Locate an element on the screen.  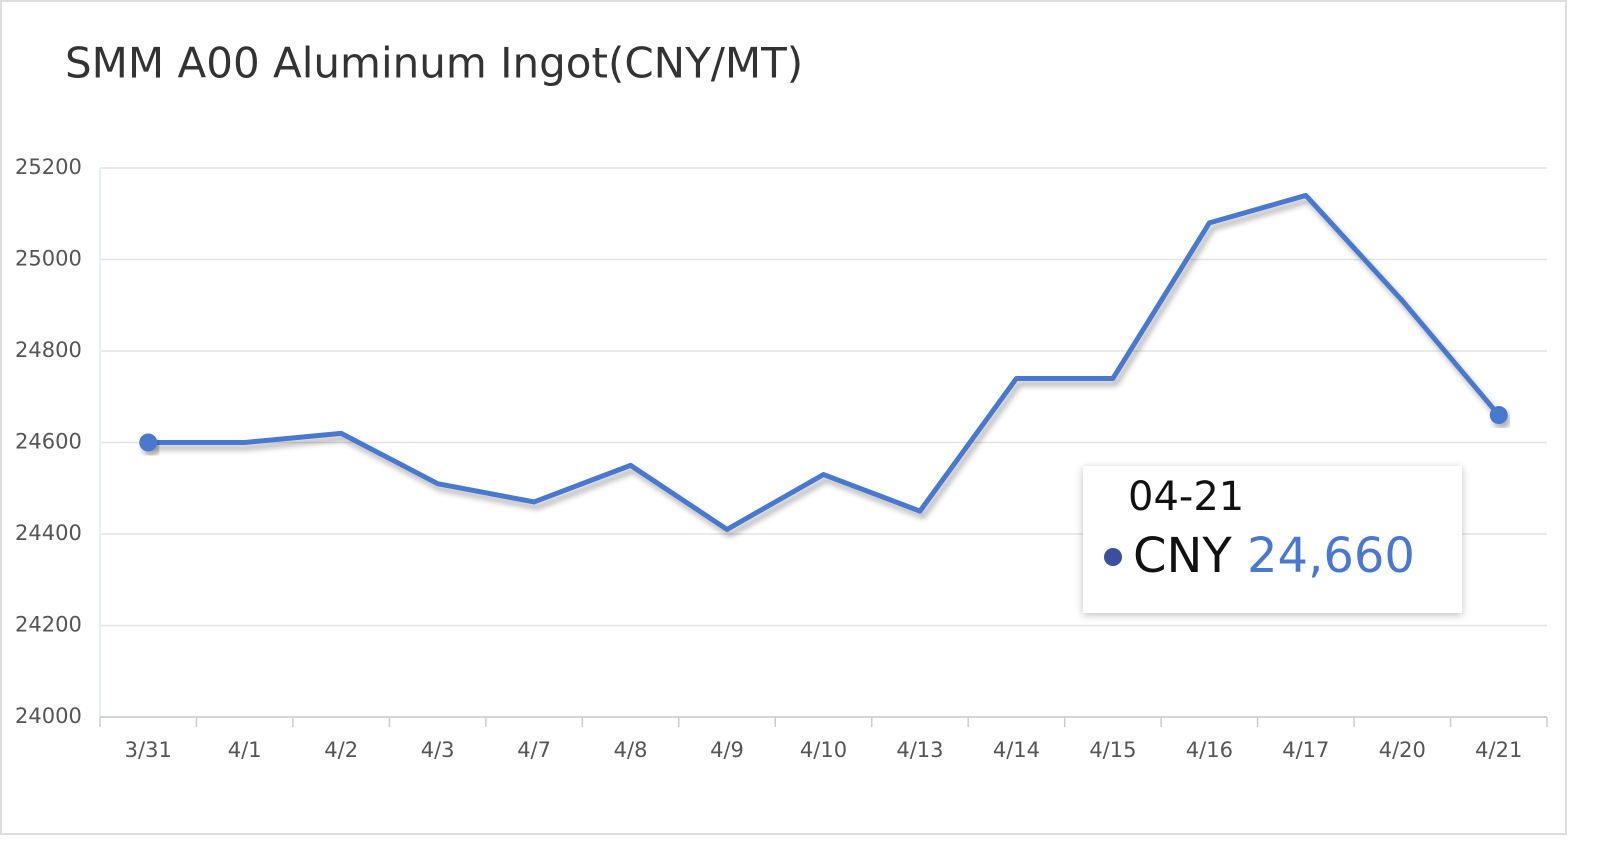
tooltip-text: CNY 24,660 is located at coordinates (1274, 556).